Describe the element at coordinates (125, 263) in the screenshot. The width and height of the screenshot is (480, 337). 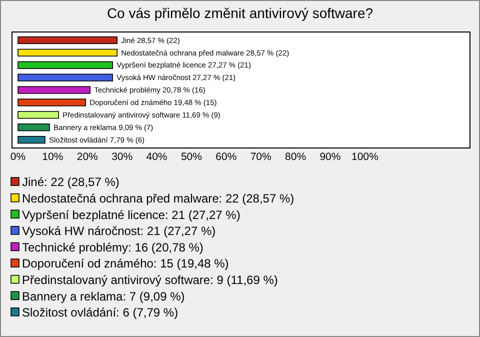
I see `text: Doporučení od známého: 15 (19,48 %)` at that location.